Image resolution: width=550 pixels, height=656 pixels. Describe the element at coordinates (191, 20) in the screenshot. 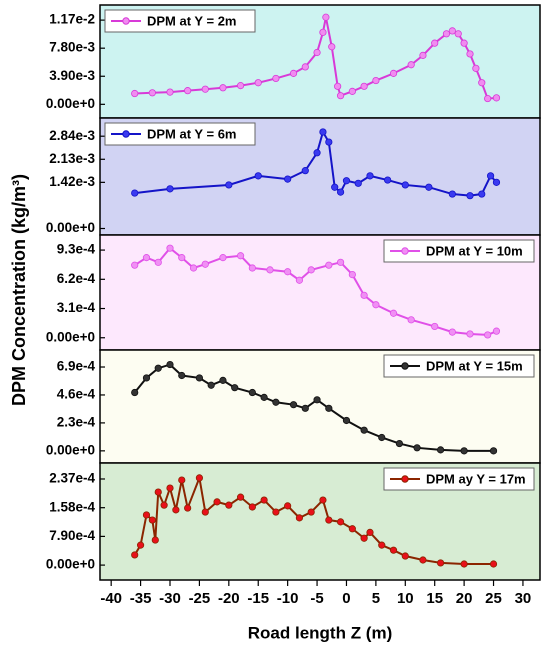

I see `legend-label: DPM at Y = 2m` at that location.